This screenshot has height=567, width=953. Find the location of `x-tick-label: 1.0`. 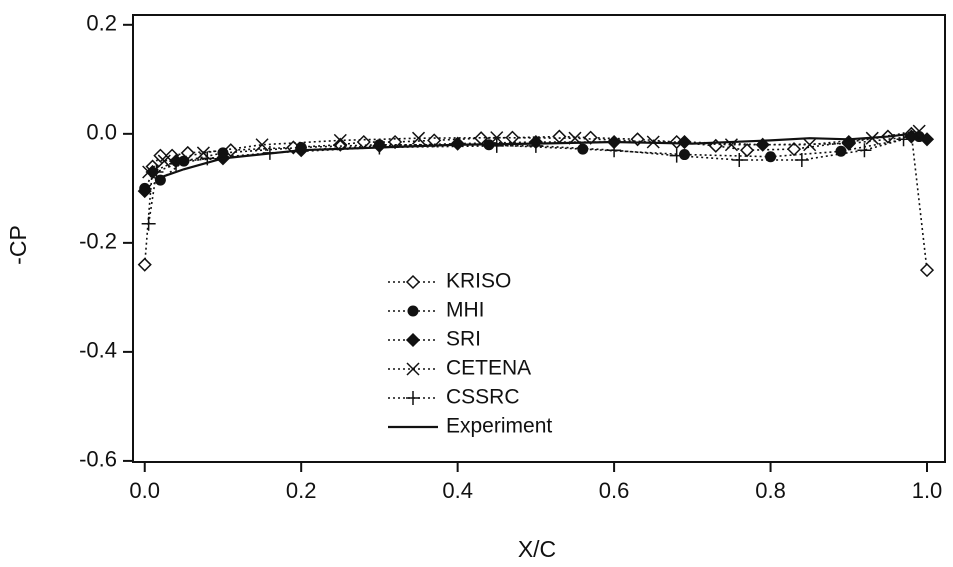

x-tick-label: 1.0 is located at coordinates (927, 490).